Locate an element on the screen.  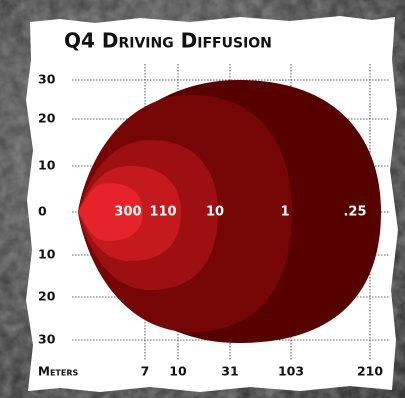
x-label: 31 is located at coordinates (229, 371).